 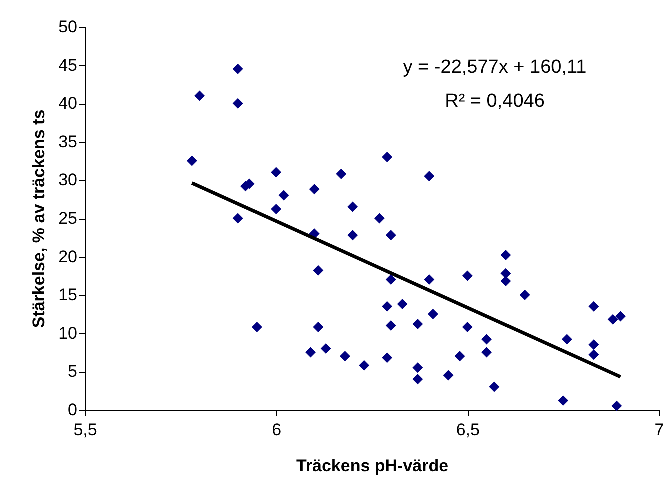 I want to click on y-tick-label: 20, so click(x=68, y=256).